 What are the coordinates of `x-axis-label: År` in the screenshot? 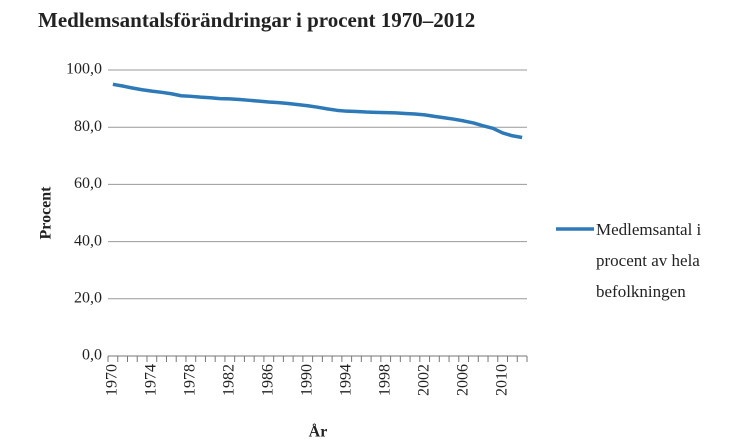 It's located at (318, 432).